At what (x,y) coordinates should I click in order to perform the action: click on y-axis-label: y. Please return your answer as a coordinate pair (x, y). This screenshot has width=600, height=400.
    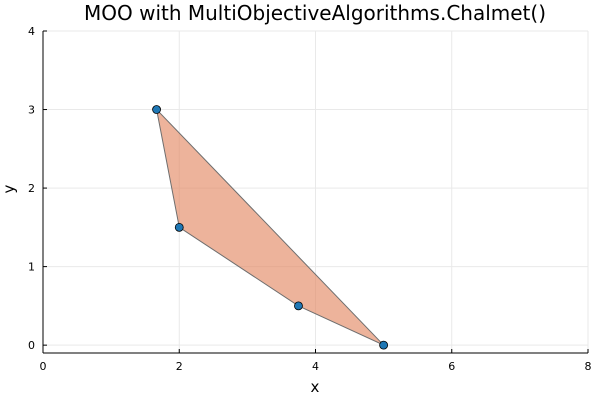
    Looking at the image, I should click on (9, 188).